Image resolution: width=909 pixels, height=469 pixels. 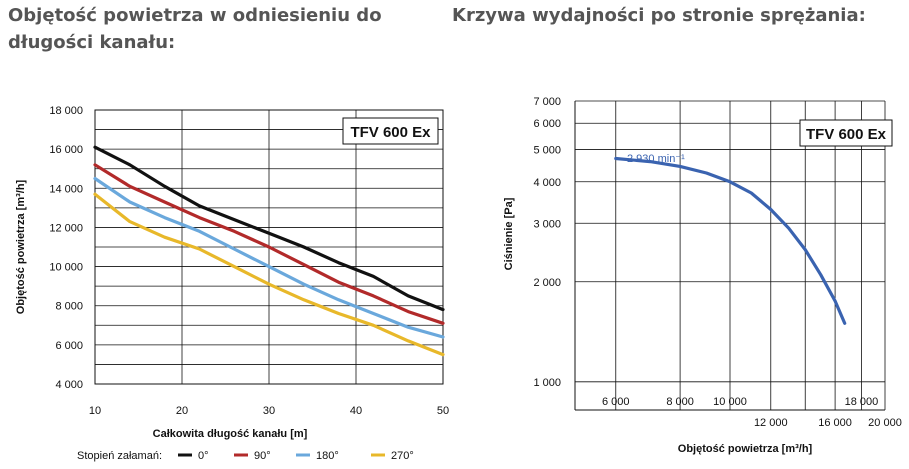 I want to click on legend-label-0: 0°, so click(x=203, y=456).